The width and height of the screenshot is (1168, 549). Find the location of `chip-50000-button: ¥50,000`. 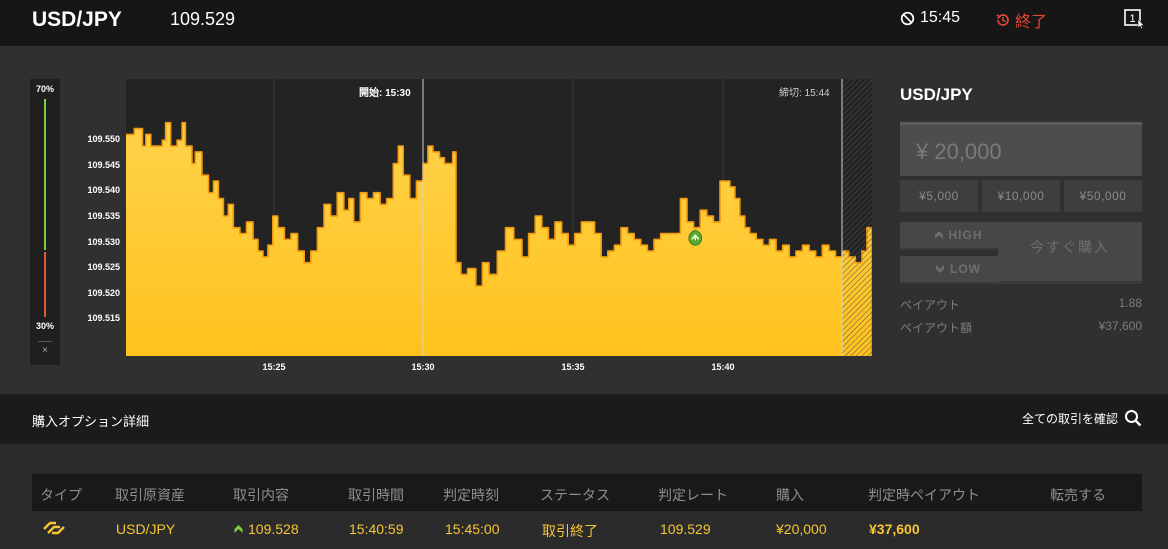

chip-50000-button: ¥50,000 is located at coordinates (1103, 196).